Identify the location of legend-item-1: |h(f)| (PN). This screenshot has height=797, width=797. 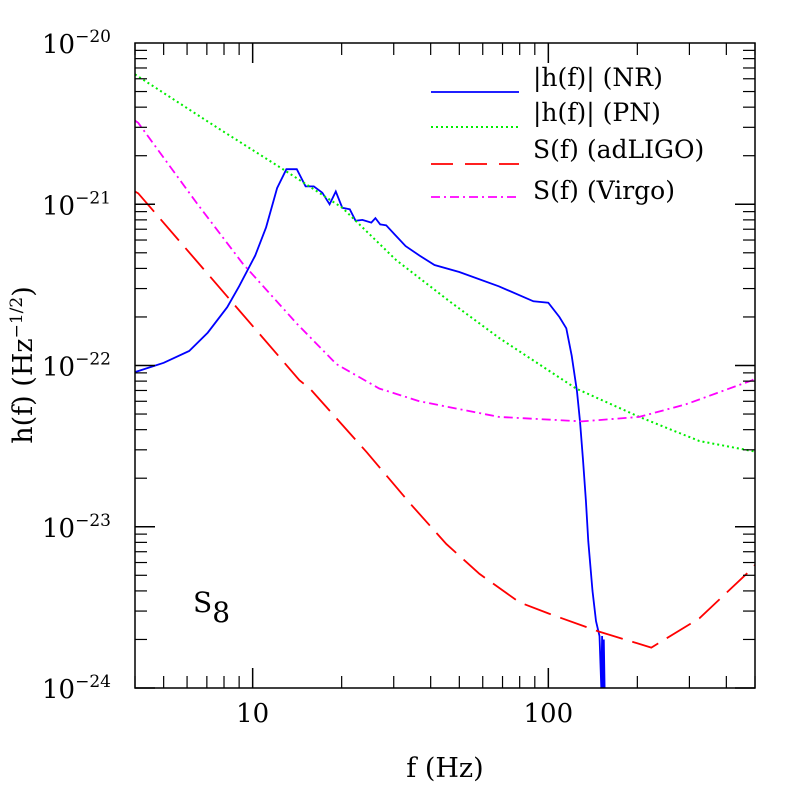
(546, 113).